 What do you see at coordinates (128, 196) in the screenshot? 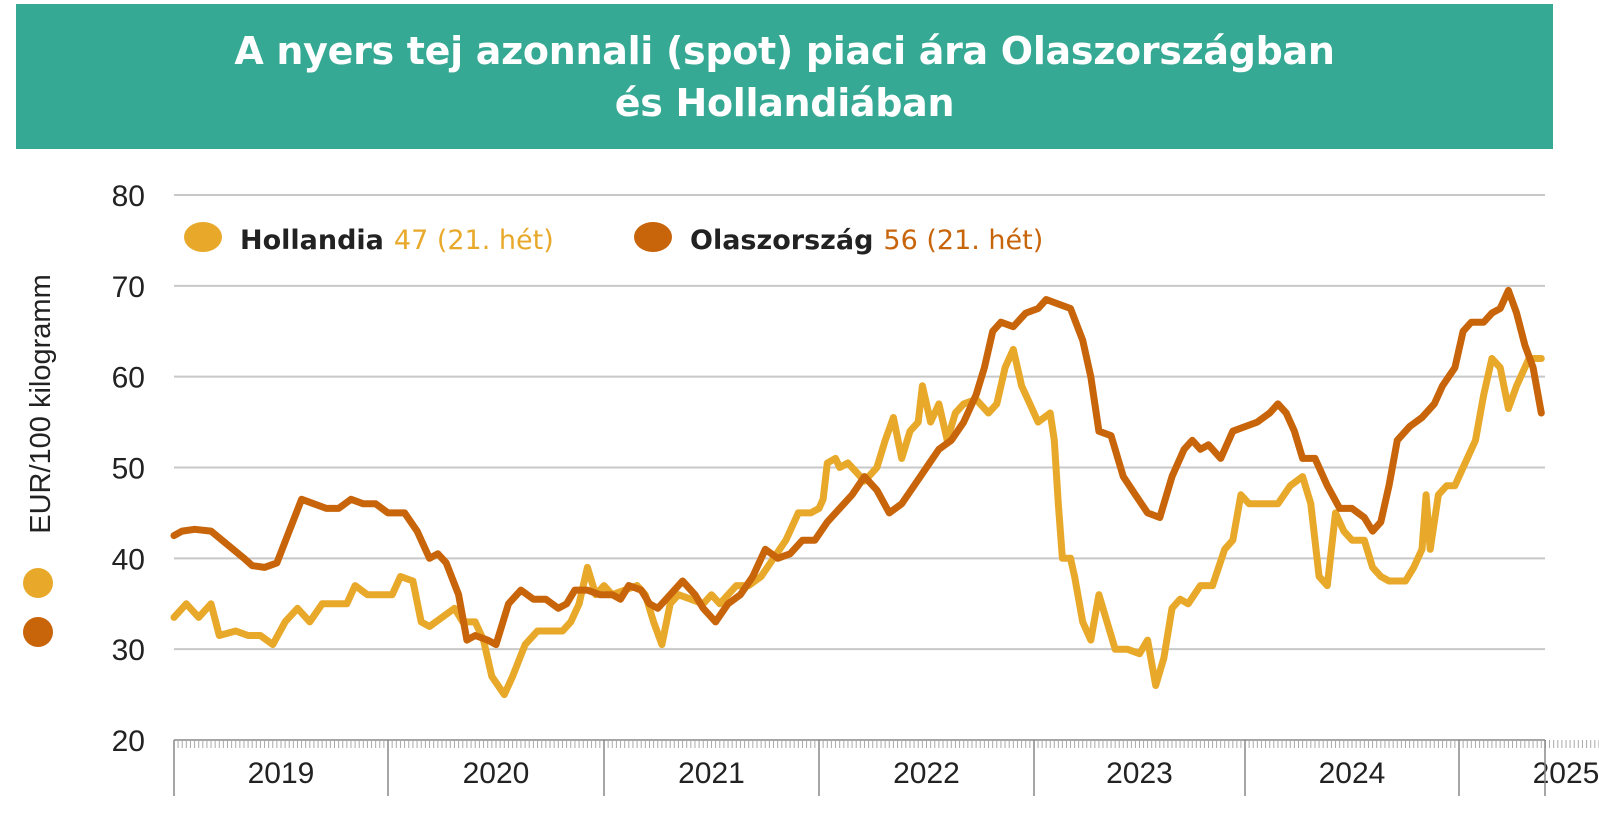
I see `y-tick-label-80: 80` at bounding box center [128, 196].